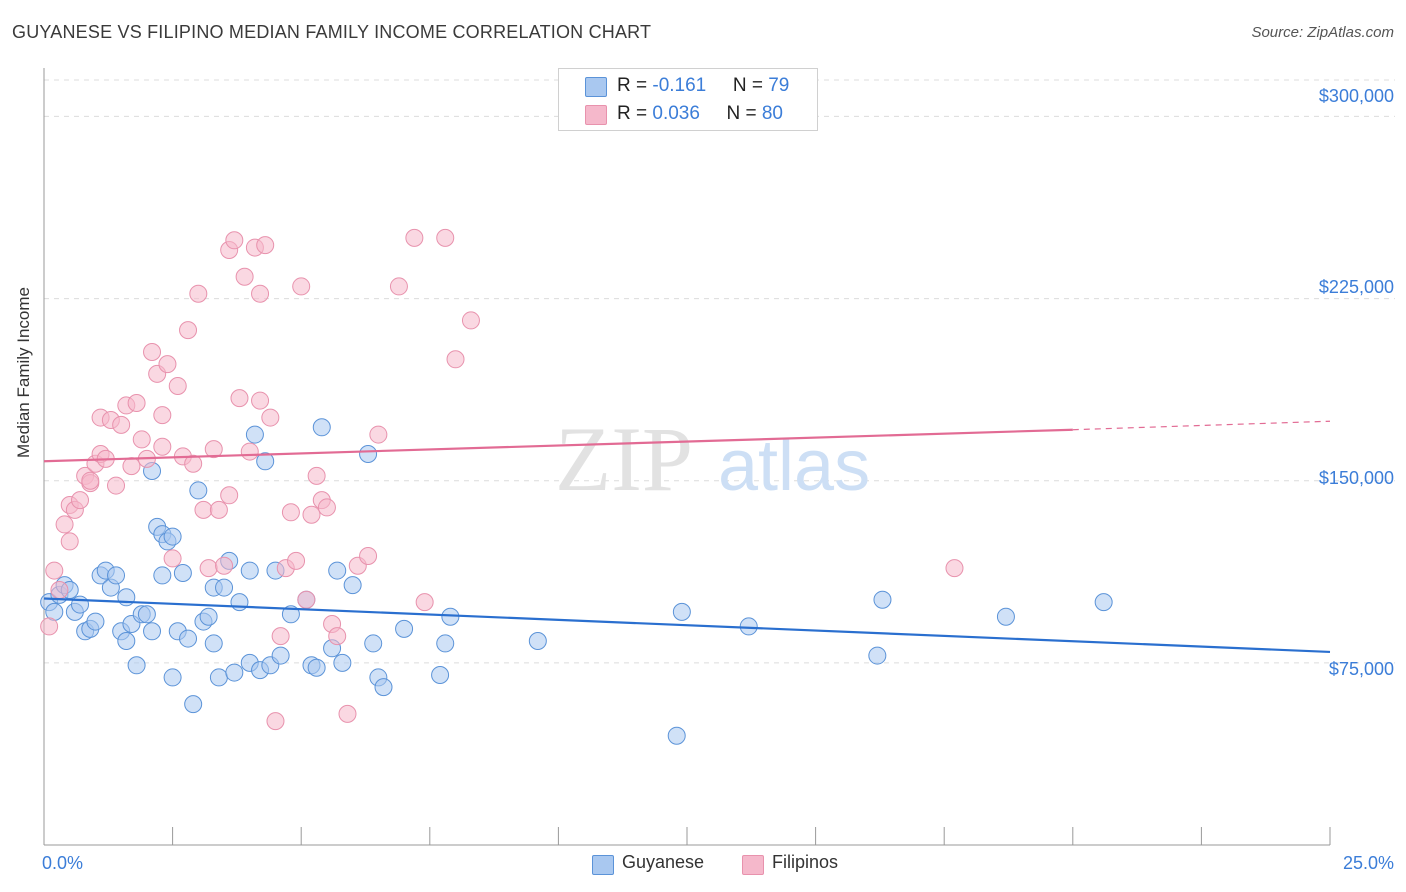 This screenshot has height=892, width=1406. I want to click on x-tick-label: 25.0%, so click(1368, 863).